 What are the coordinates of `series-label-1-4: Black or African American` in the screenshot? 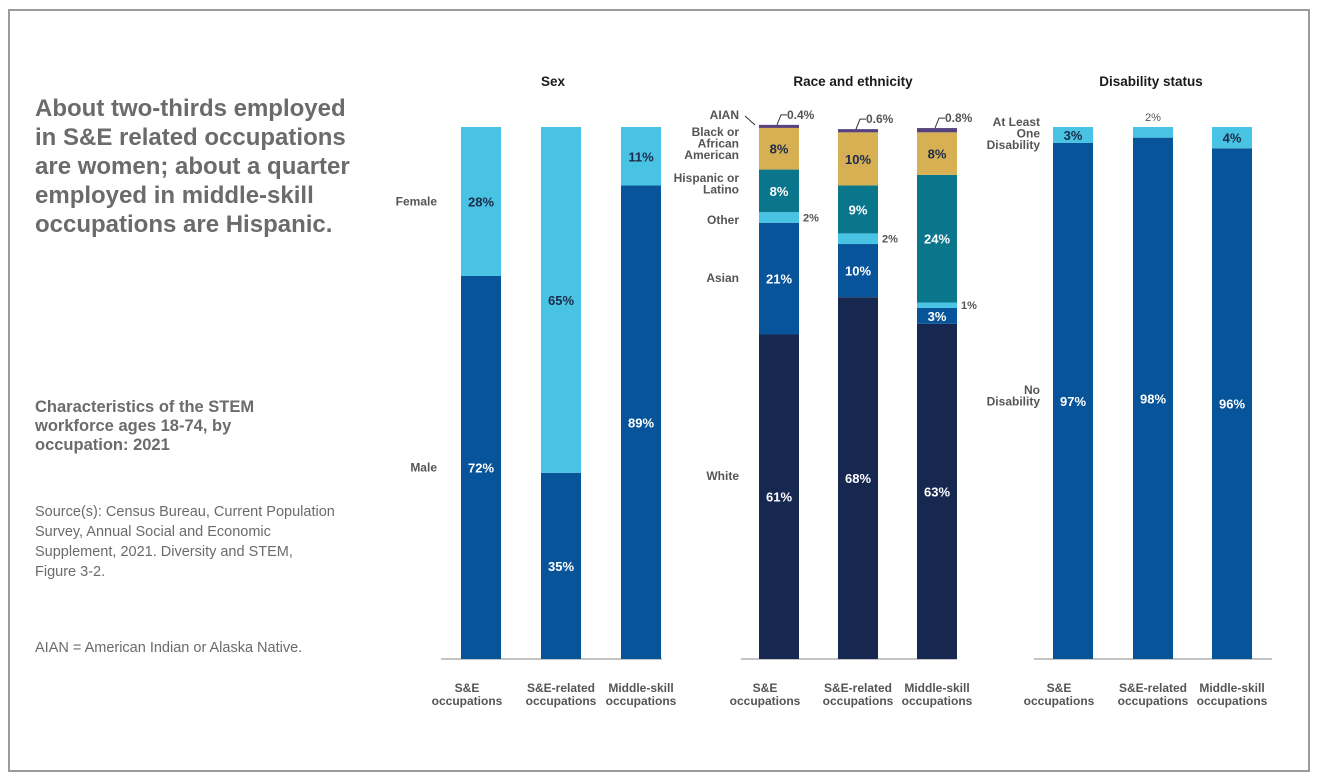 It's located at (711, 143).